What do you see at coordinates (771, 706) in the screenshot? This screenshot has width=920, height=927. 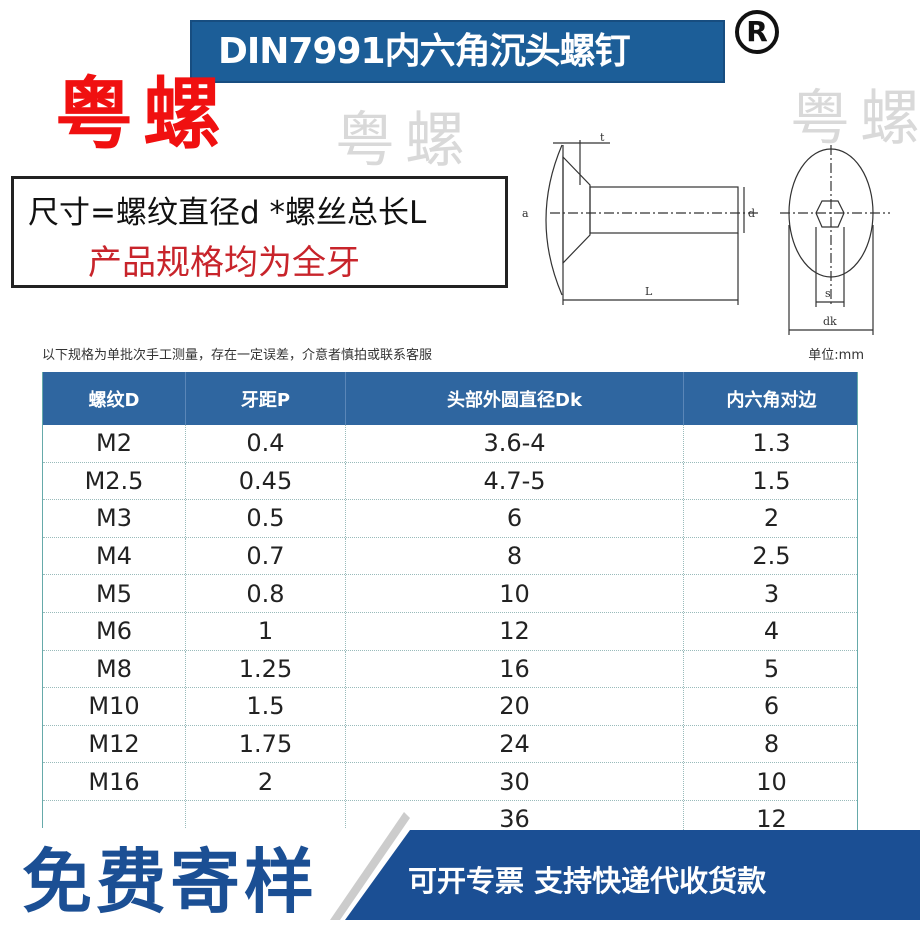 I see `cell-hex: 6` at bounding box center [771, 706].